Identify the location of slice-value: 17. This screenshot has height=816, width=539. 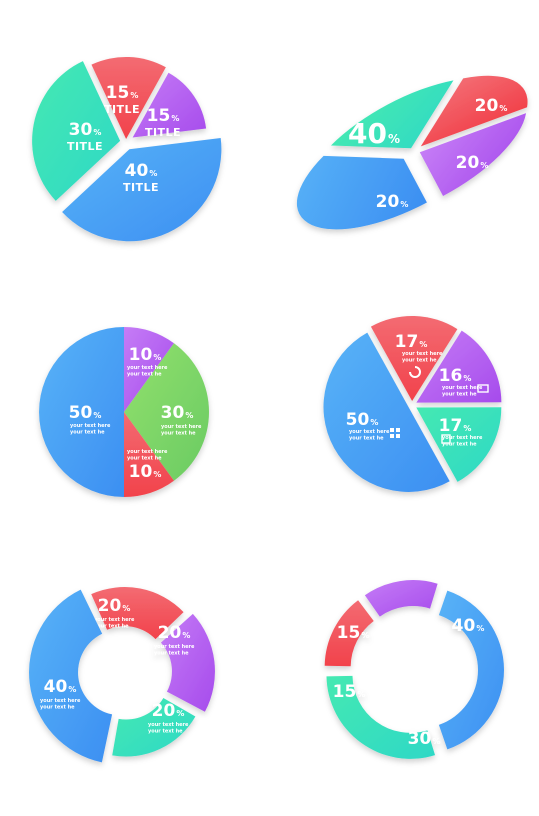
(451, 426).